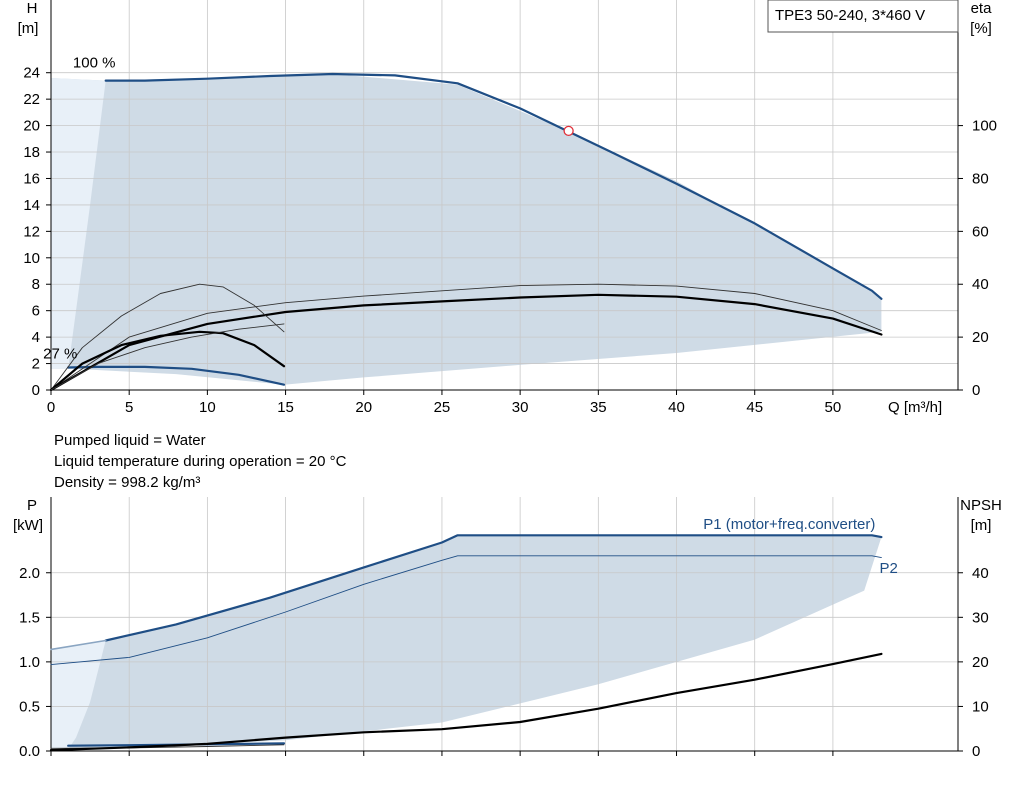 Image resolution: width=1024 pixels, height=786 pixels. Describe the element at coordinates (520, 407) in the screenshot. I see `qh-xtick-label: 30` at that location.